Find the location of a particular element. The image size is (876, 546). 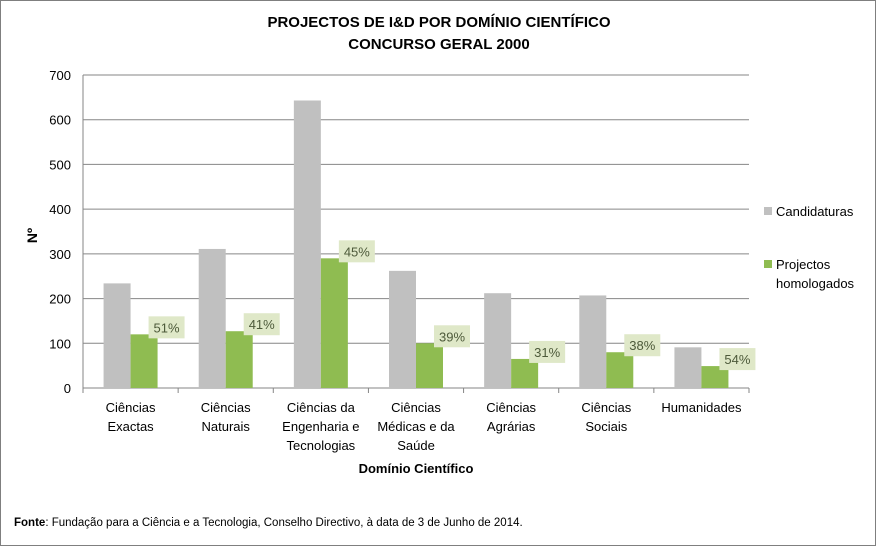

data-label: 41% is located at coordinates (262, 324).